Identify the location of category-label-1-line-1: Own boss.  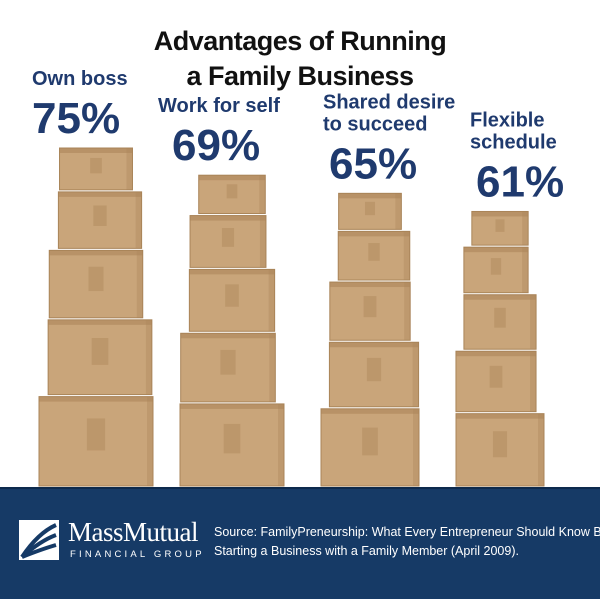
(80, 79).